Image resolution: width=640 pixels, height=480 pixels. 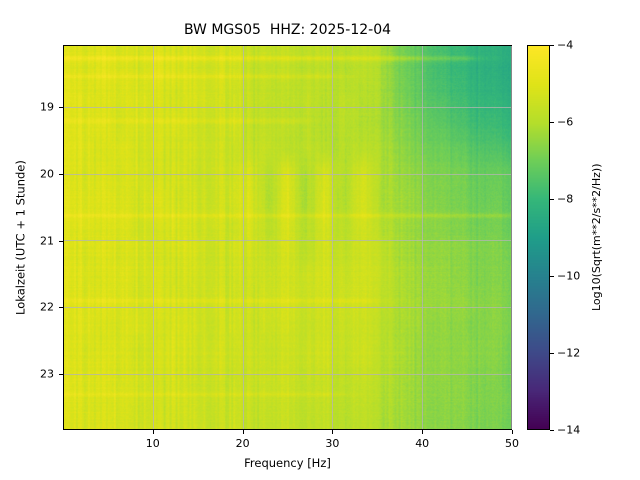 What do you see at coordinates (47, 240) in the screenshot?
I see `y-tick-label: 21` at bounding box center [47, 240].